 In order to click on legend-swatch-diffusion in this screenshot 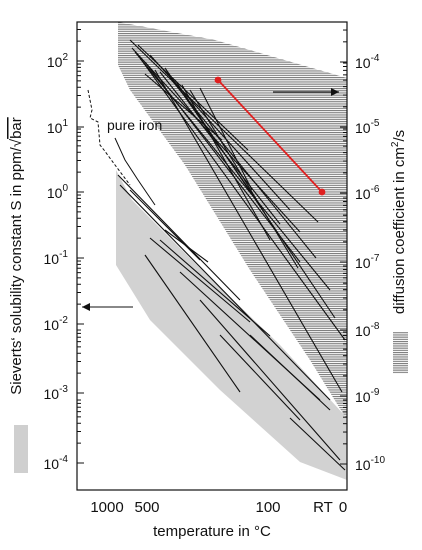, I will do `click(400, 353)`.